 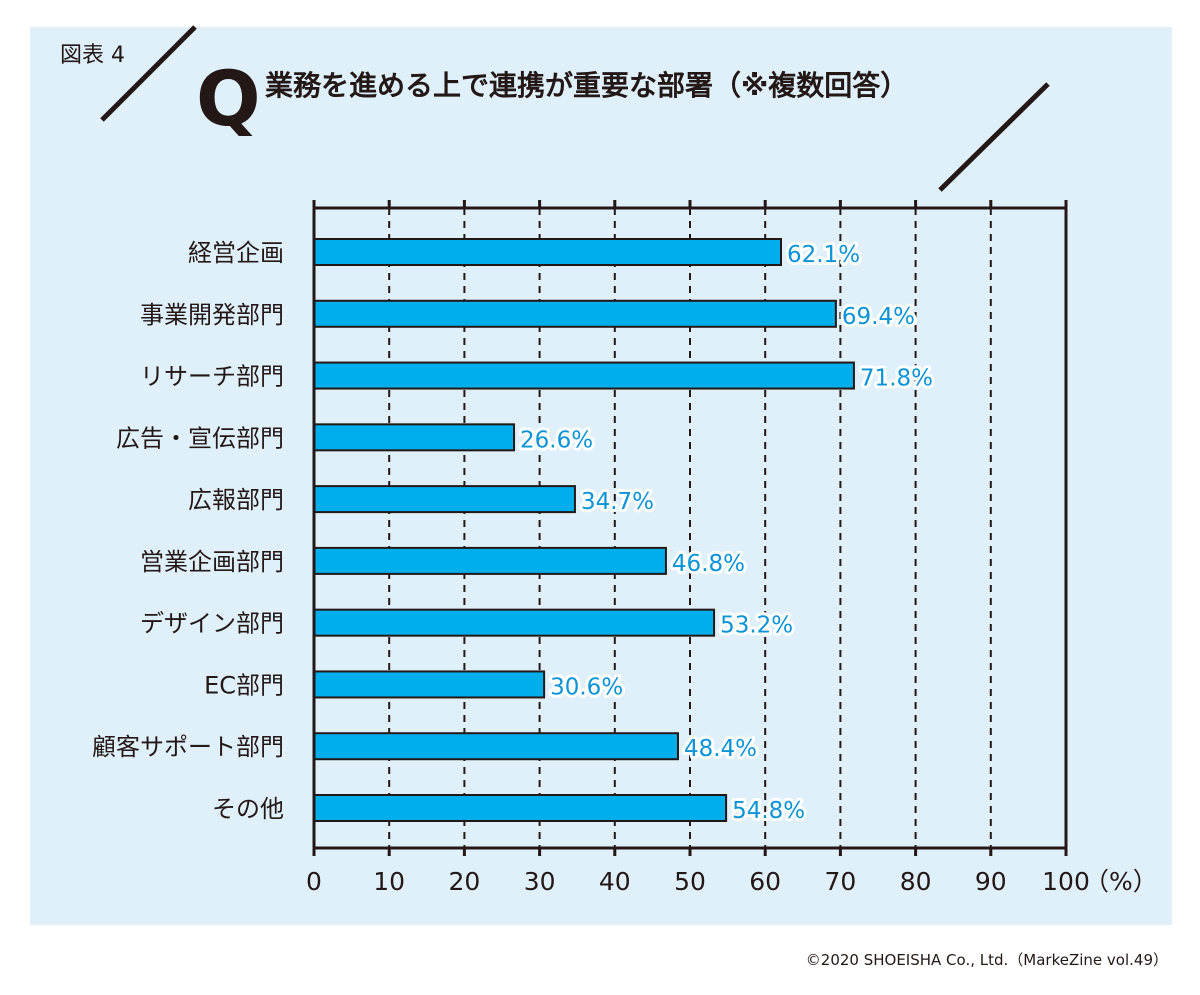 What do you see at coordinates (228, 98) in the screenshot?
I see `q-mark: Q` at bounding box center [228, 98].